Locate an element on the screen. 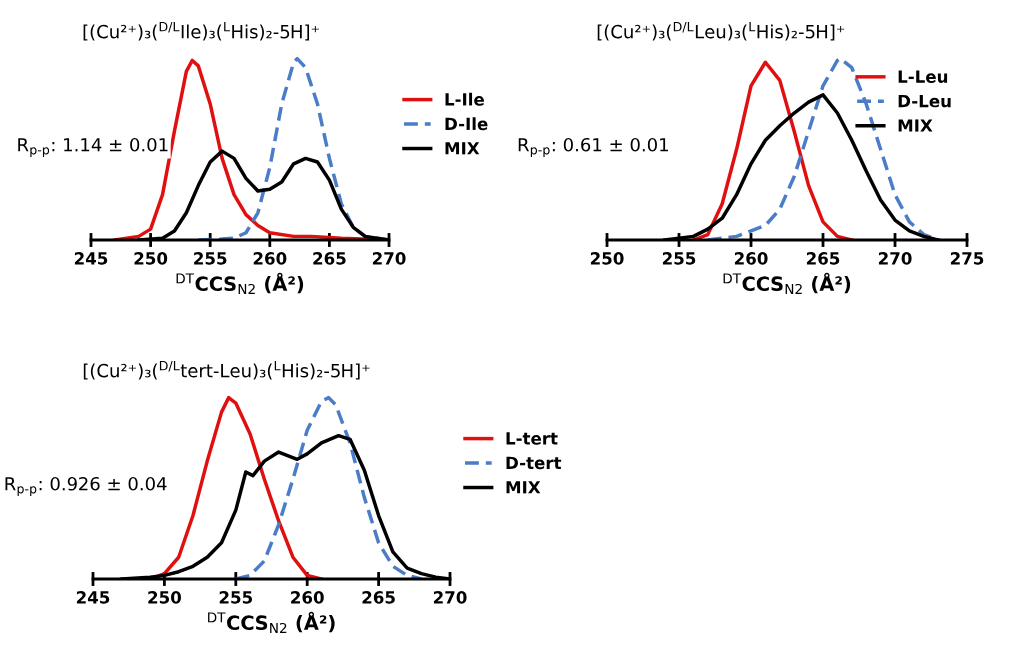 The height and width of the screenshot is (651, 1010). legend-label: L-Leu is located at coordinates (923, 76).